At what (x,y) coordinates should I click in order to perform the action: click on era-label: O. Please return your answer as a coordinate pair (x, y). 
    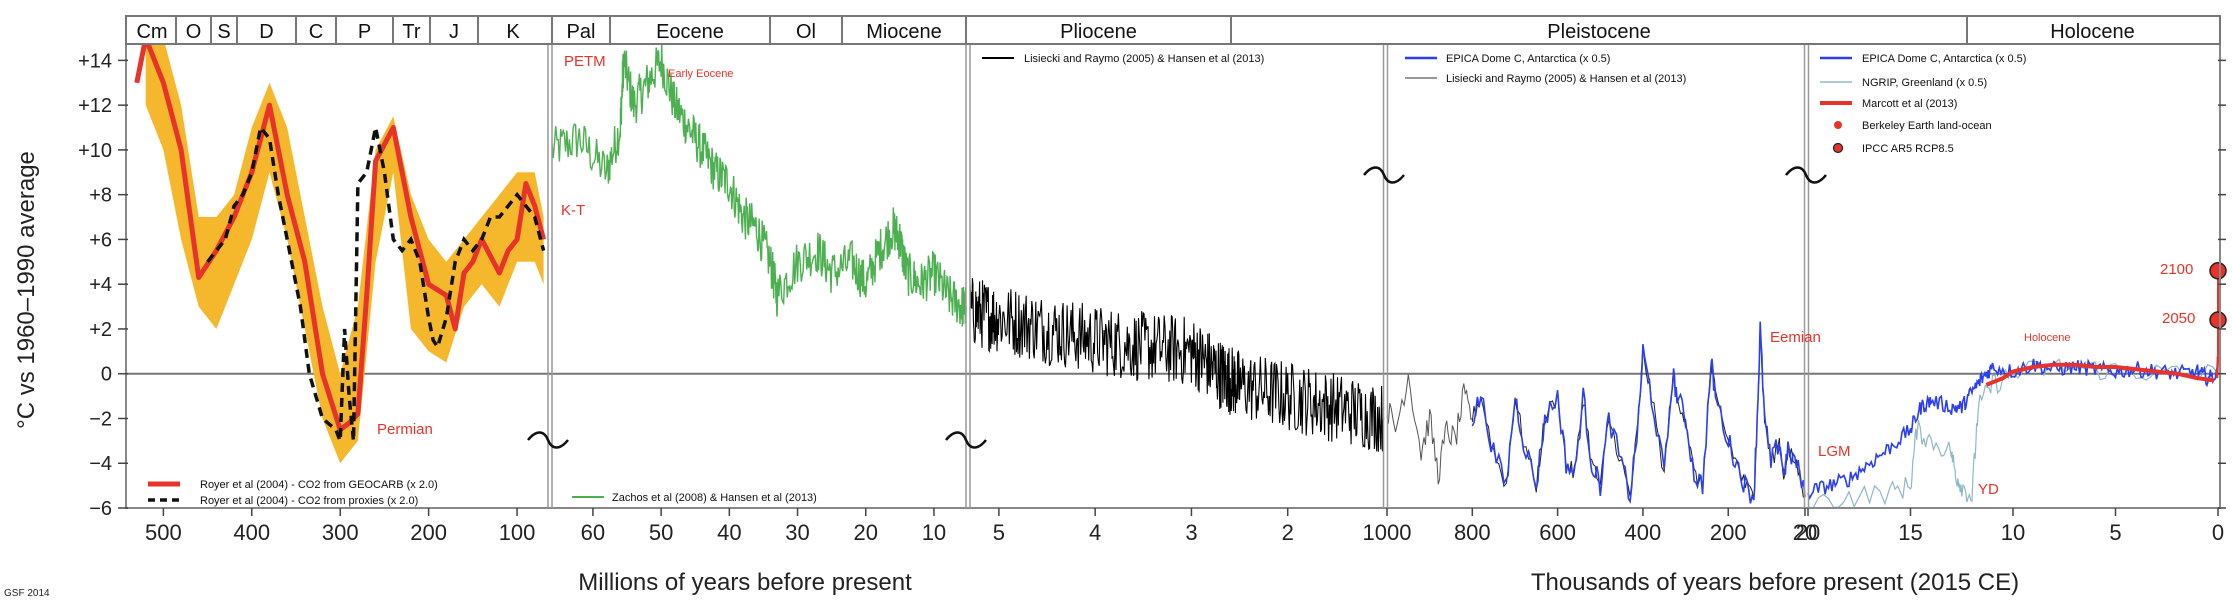
    Looking at the image, I should click on (194, 32).